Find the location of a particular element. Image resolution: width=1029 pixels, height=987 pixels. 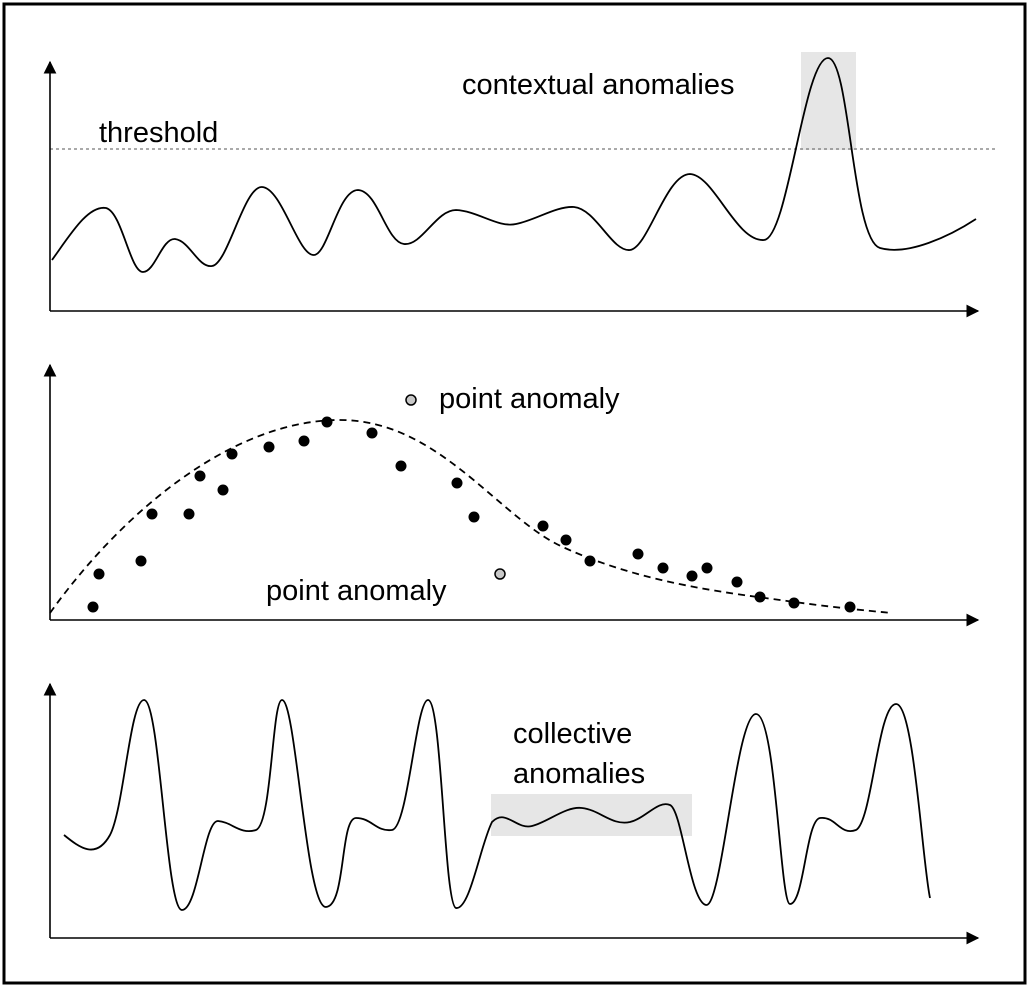

collective-anomaly-highlight is located at coordinates (591, 815).